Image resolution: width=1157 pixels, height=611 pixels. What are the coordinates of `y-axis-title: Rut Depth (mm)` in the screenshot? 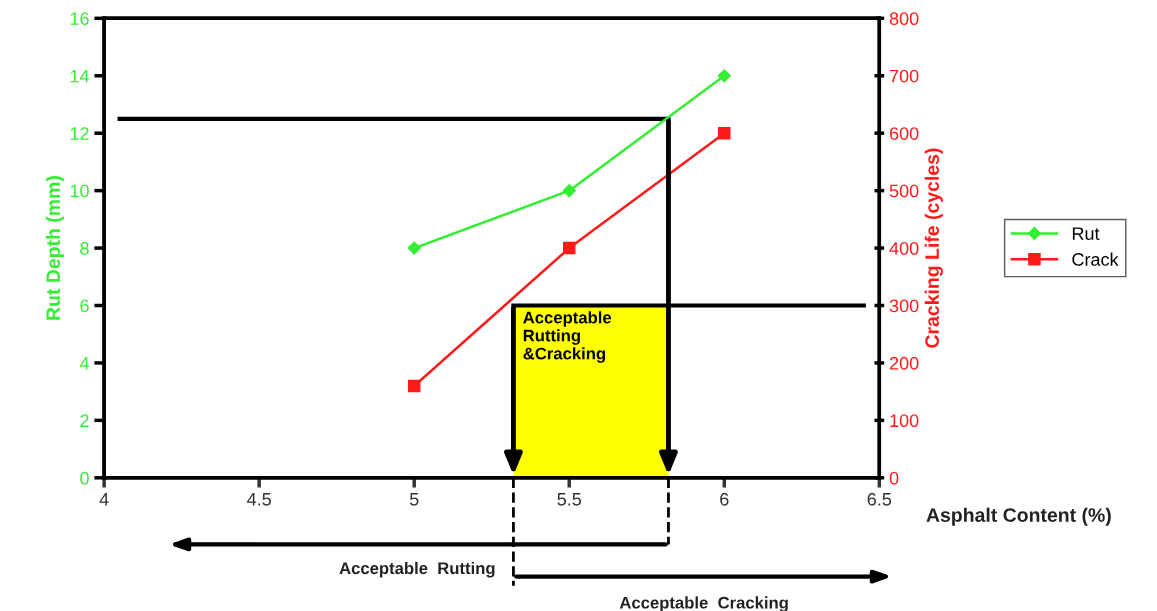 It's located at (54, 248).